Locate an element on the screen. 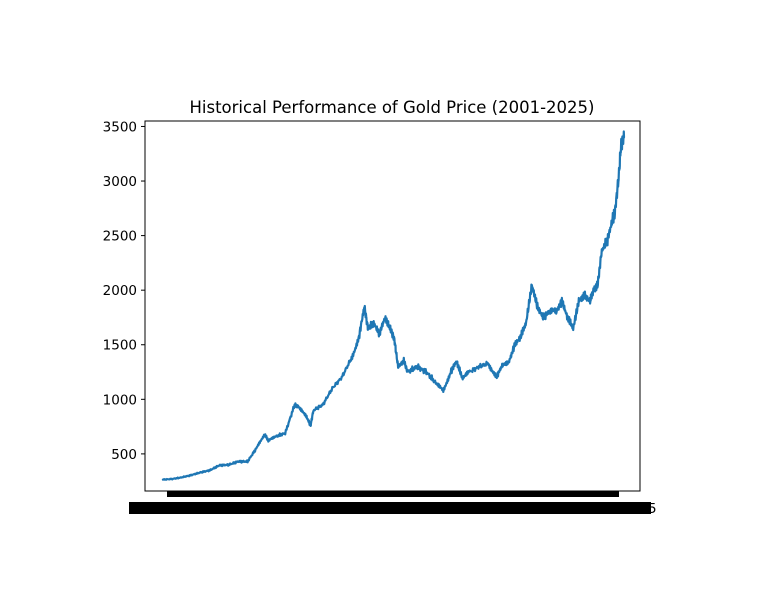 This screenshot has width=758, height=615. y-tick-label: 500 is located at coordinates (124, 455).